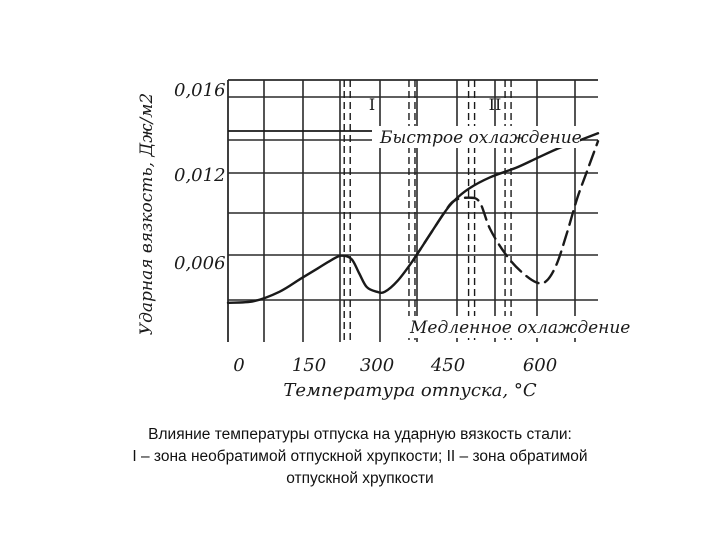 This screenshot has width=720, height=540. Describe the element at coordinates (360, 478) in the screenshot. I see `caption-line: отпускной хрупкости` at that location.